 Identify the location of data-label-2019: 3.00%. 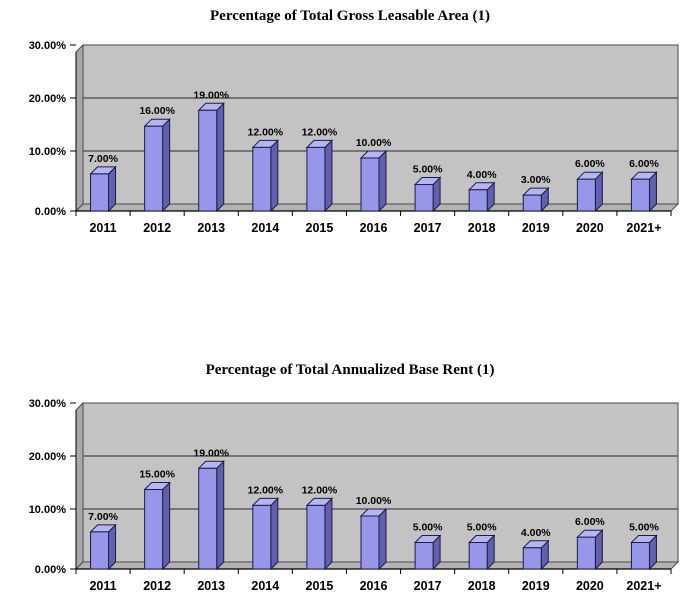
(536, 180).